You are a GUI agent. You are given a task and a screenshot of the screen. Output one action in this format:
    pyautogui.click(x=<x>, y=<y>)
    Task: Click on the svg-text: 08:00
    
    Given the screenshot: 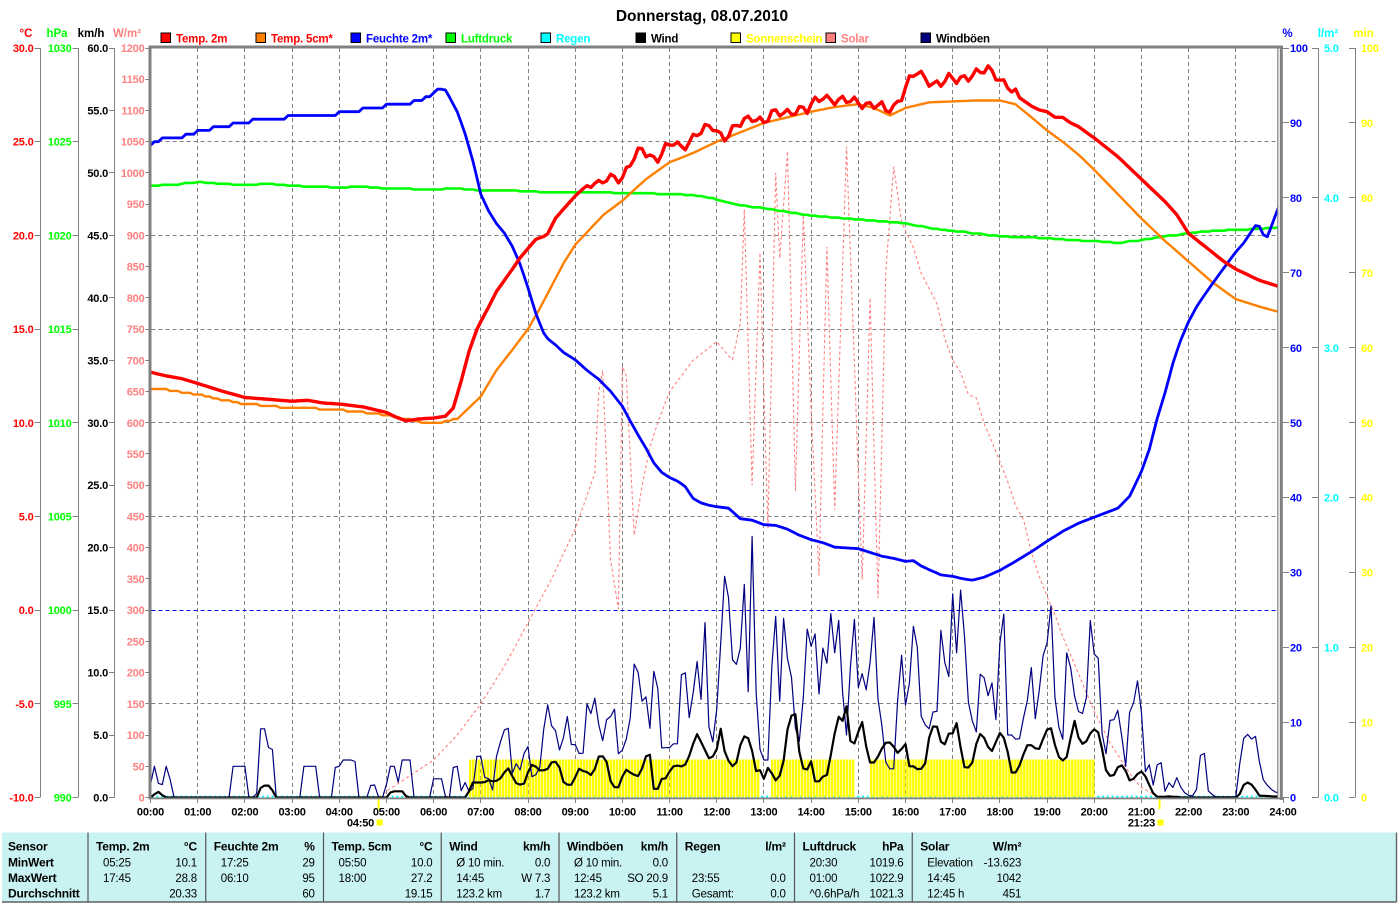 What is the action you would take?
    pyautogui.click(x=527, y=813)
    